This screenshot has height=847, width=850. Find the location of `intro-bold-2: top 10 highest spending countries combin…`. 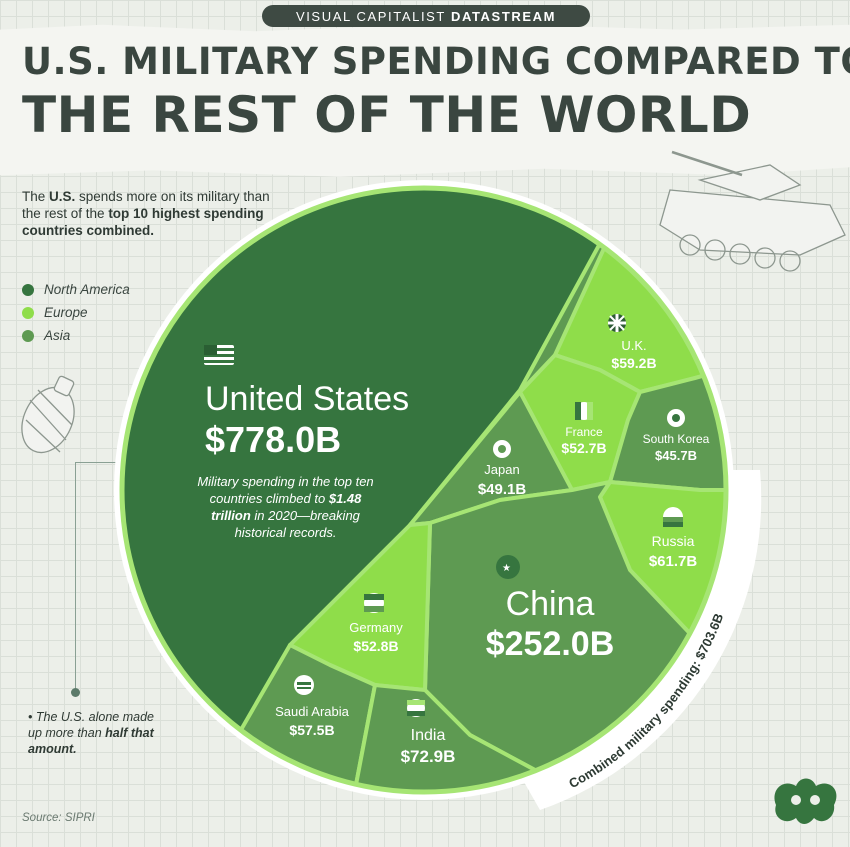

intro-bold-2: top 10 highest spending countries combin… is located at coordinates (143, 222).